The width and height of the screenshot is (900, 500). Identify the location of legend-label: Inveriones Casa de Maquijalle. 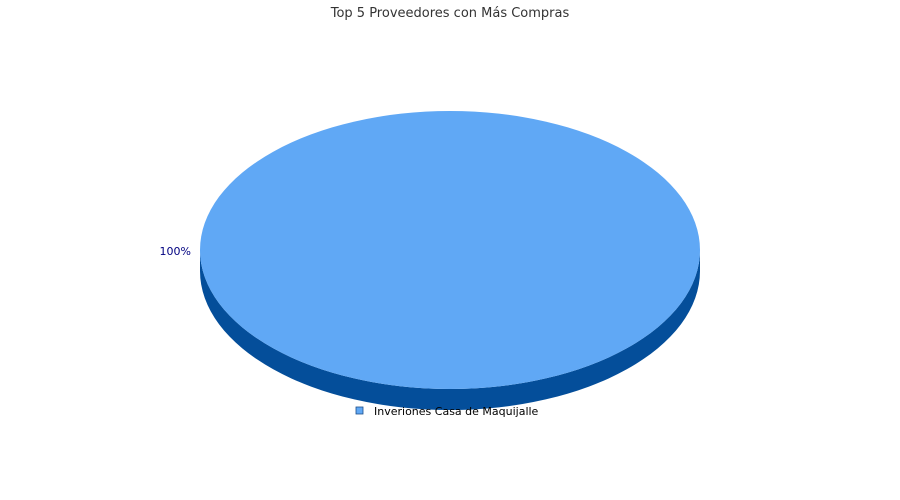
(456, 411).